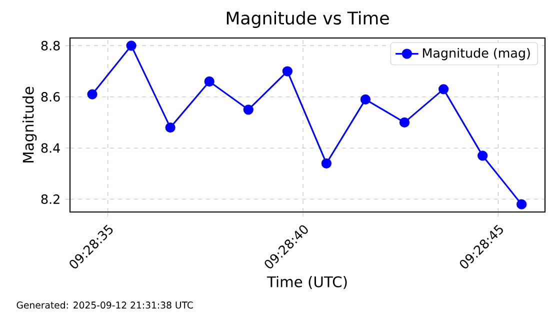 This screenshot has height=314, width=560. I want to click on y-tick-label: 8.6, so click(50, 97).